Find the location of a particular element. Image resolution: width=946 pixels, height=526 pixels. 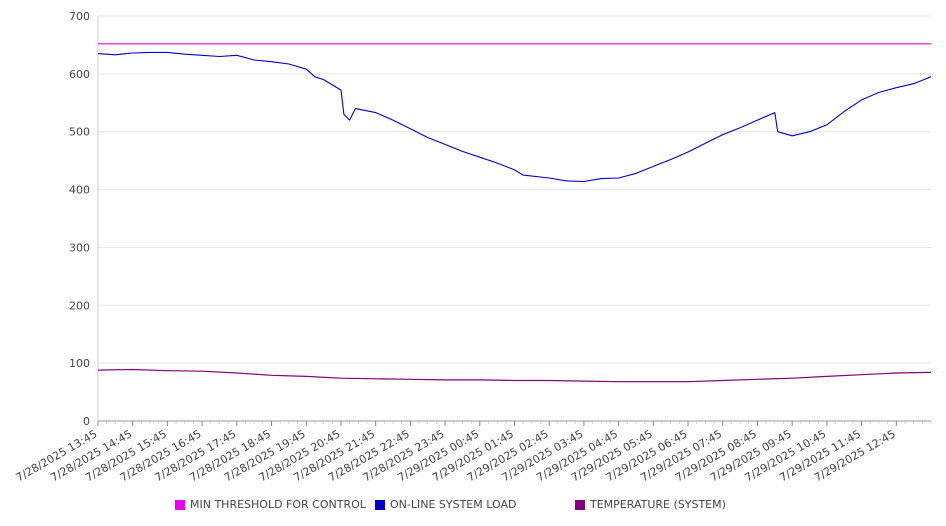

y-tick-label: 400 is located at coordinates (79, 190).